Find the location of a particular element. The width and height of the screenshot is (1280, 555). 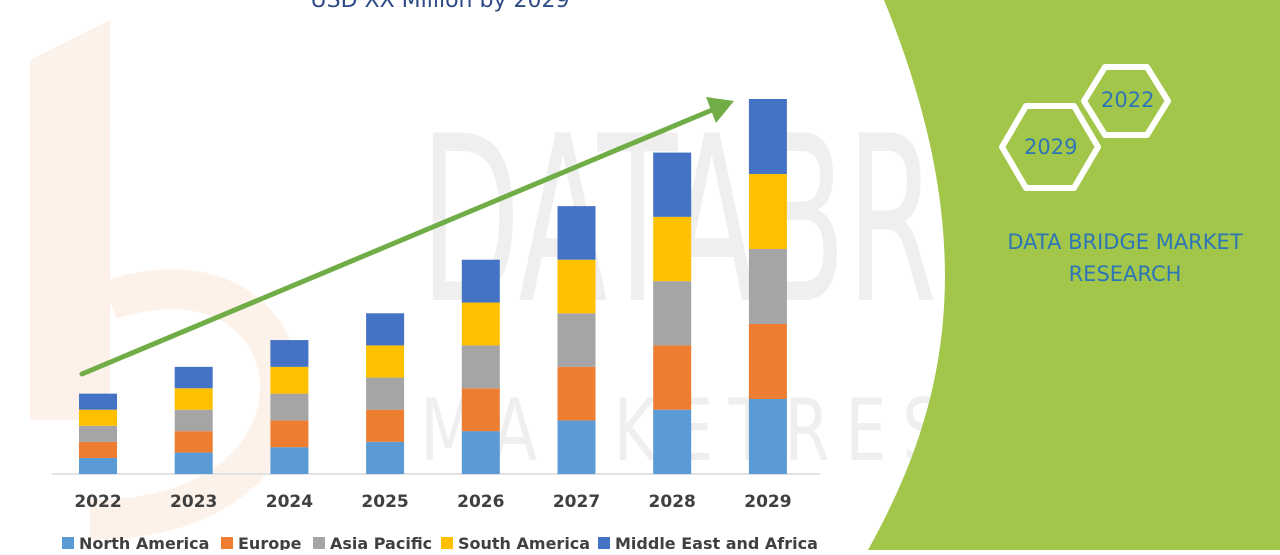

bar-2029-south-america is located at coordinates (767, 211).